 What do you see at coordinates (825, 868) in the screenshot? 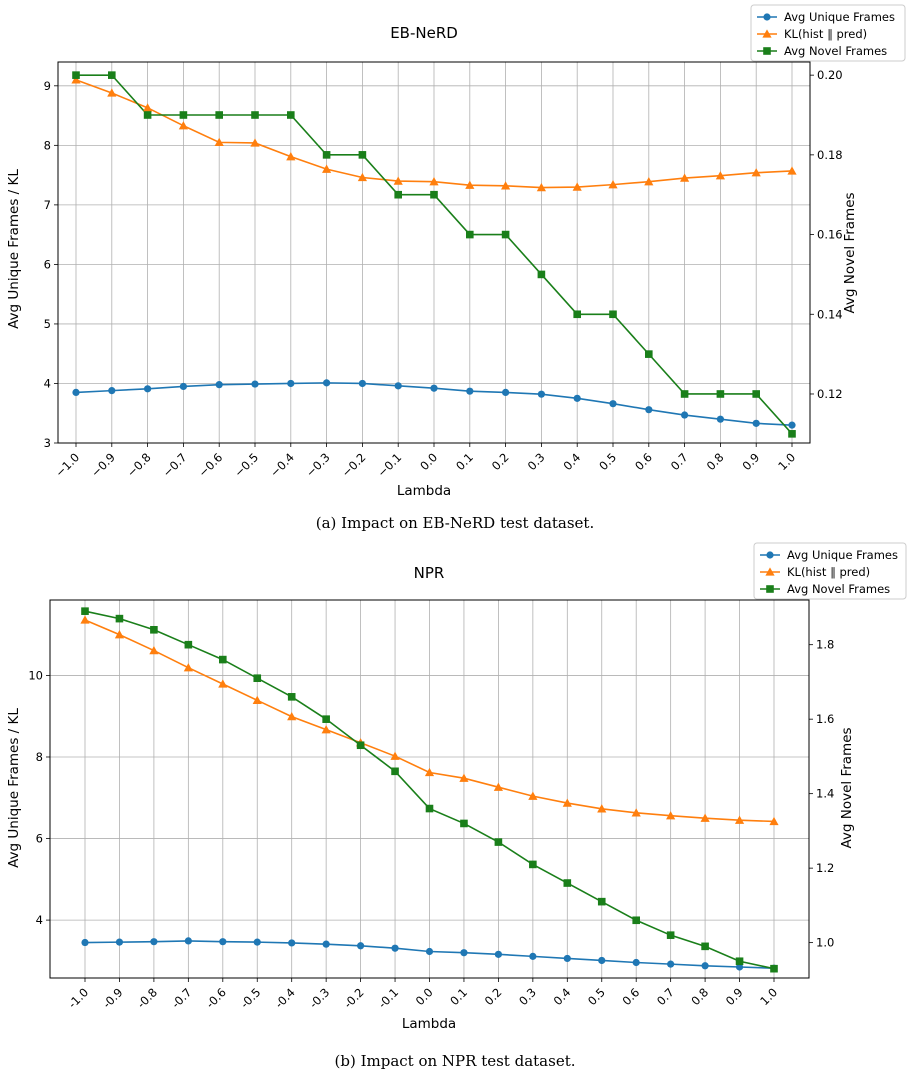
I see `right-y-tick-label: 1.2` at bounding box center [825, 868].